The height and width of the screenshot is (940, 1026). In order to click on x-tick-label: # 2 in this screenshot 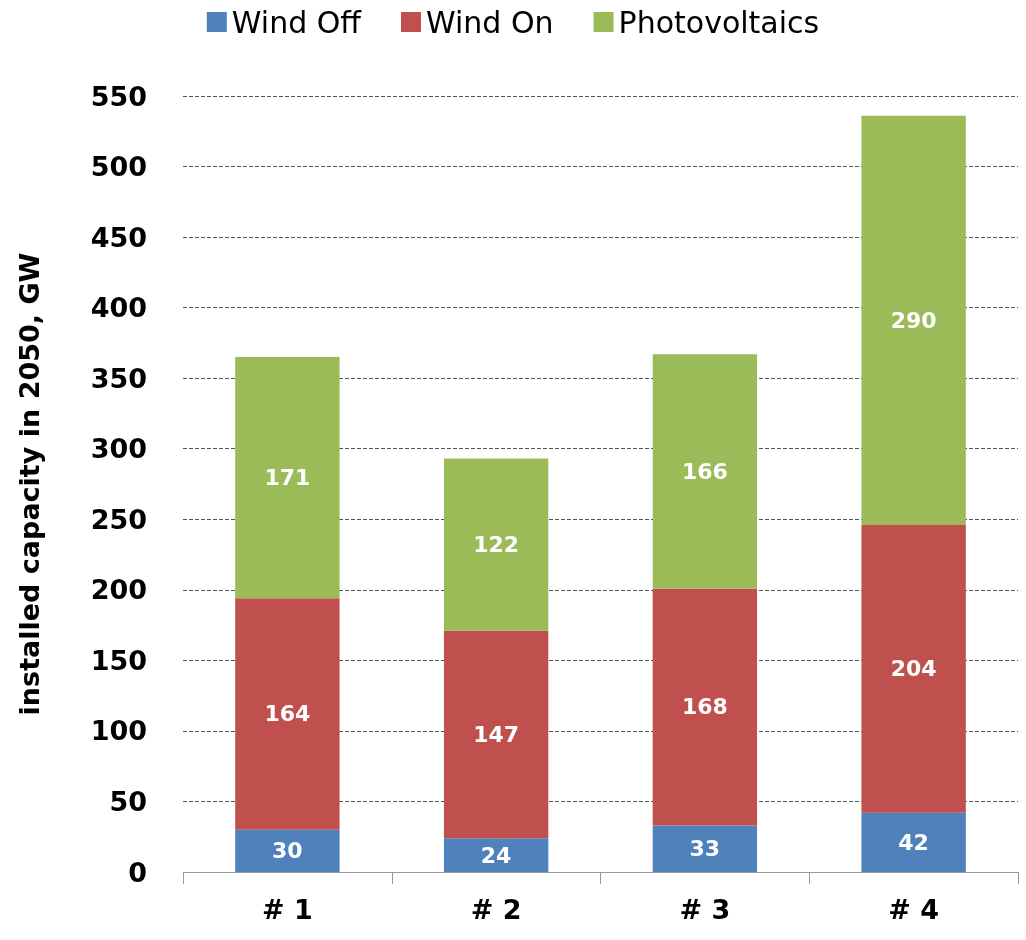, I will do `click(496, 909)`.